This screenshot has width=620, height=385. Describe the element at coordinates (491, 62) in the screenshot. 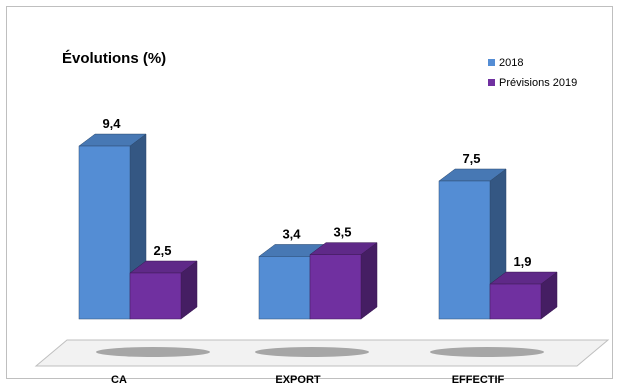

I see `legend-swatch-2018` at that location.